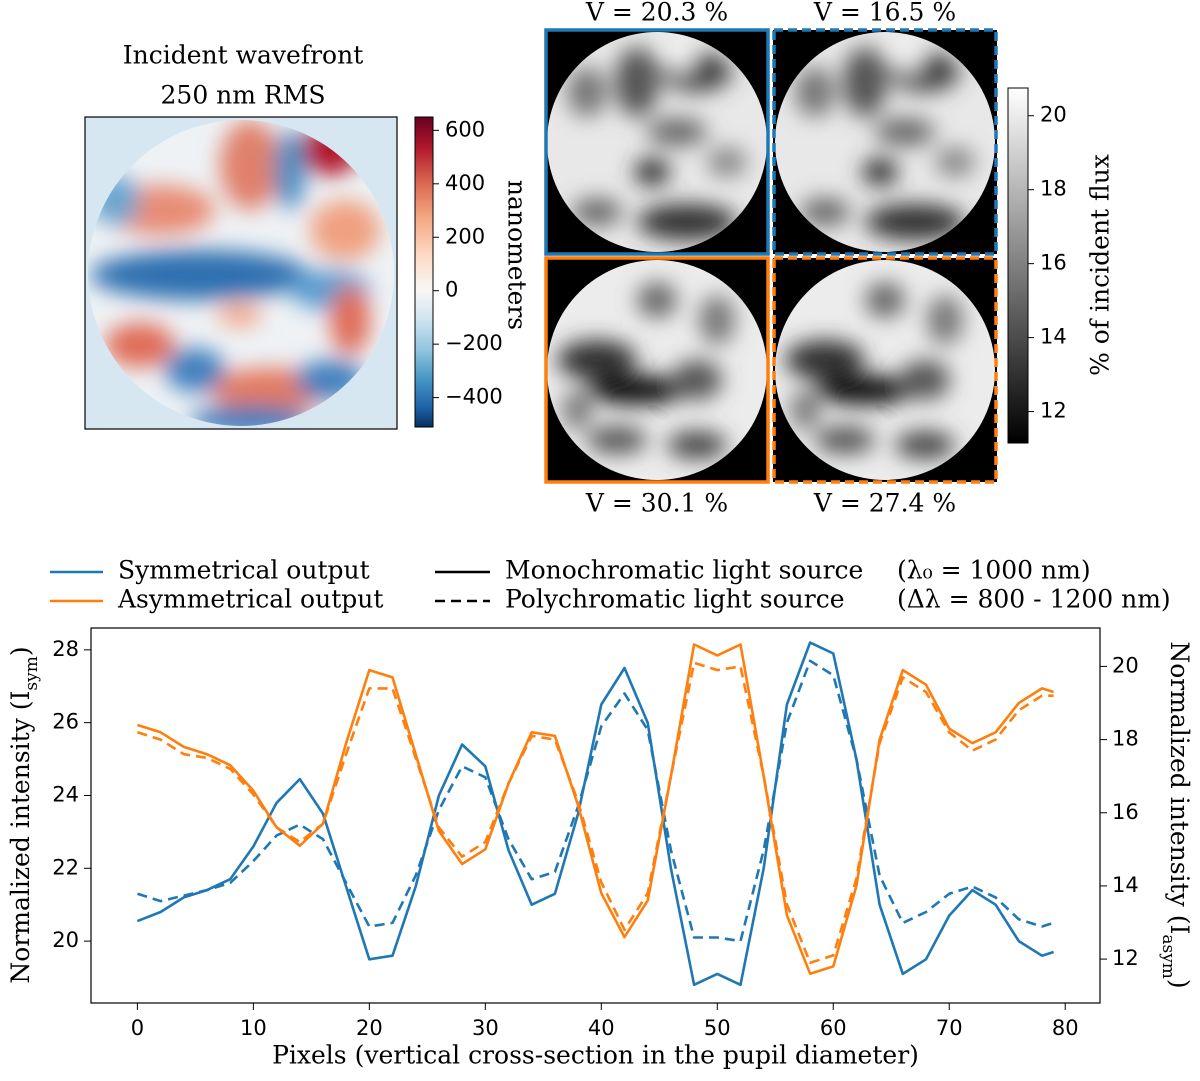 Image resolution: width=1200 pixels, height=1081 pixels. What do you see at coordinates (474, 397) in the screenshot?
I see `colorbar-tick-label: −400` at bounding box center [474, 397].